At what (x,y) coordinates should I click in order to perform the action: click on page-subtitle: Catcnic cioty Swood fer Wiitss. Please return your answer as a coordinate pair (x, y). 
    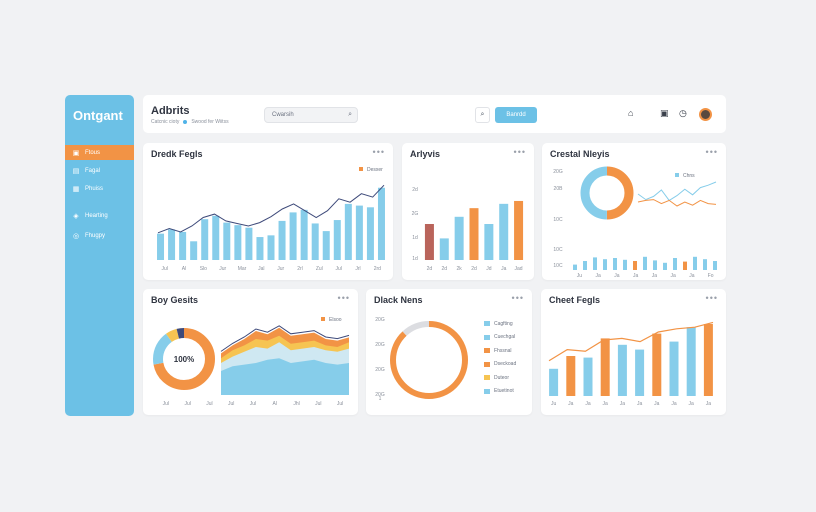
    Looking at the image, I should click on (190, 122).